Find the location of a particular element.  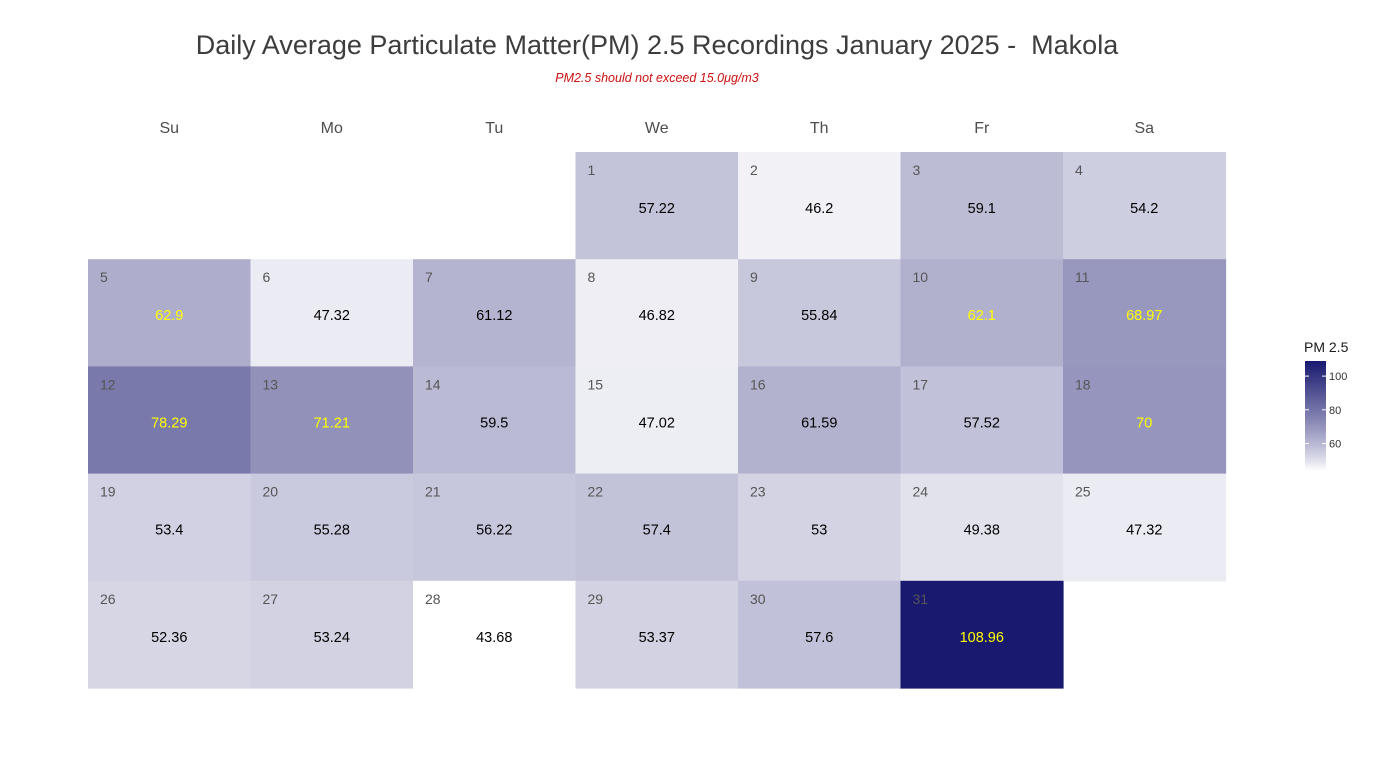

day-number: 16 is located at coordinates (758, 384).